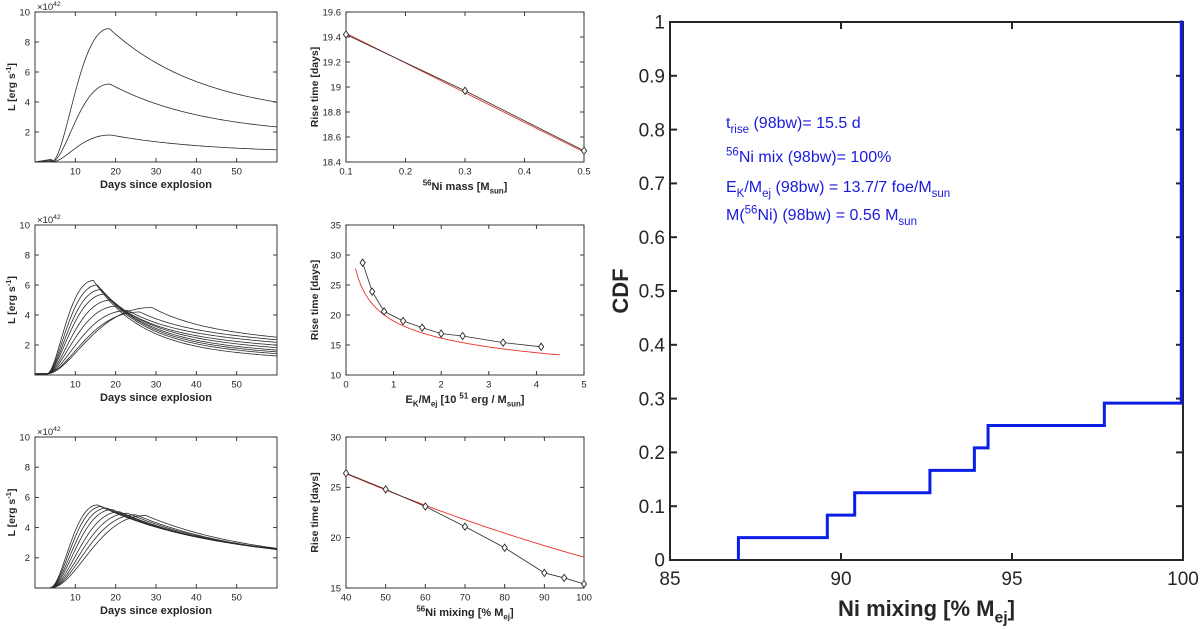 The width and height of the screenshot is (1200, 629). What do you see at coordinates (335, 285) in the screenshot?
I see `rt2-ytick-label: 25` at bounding box center [335, 285].